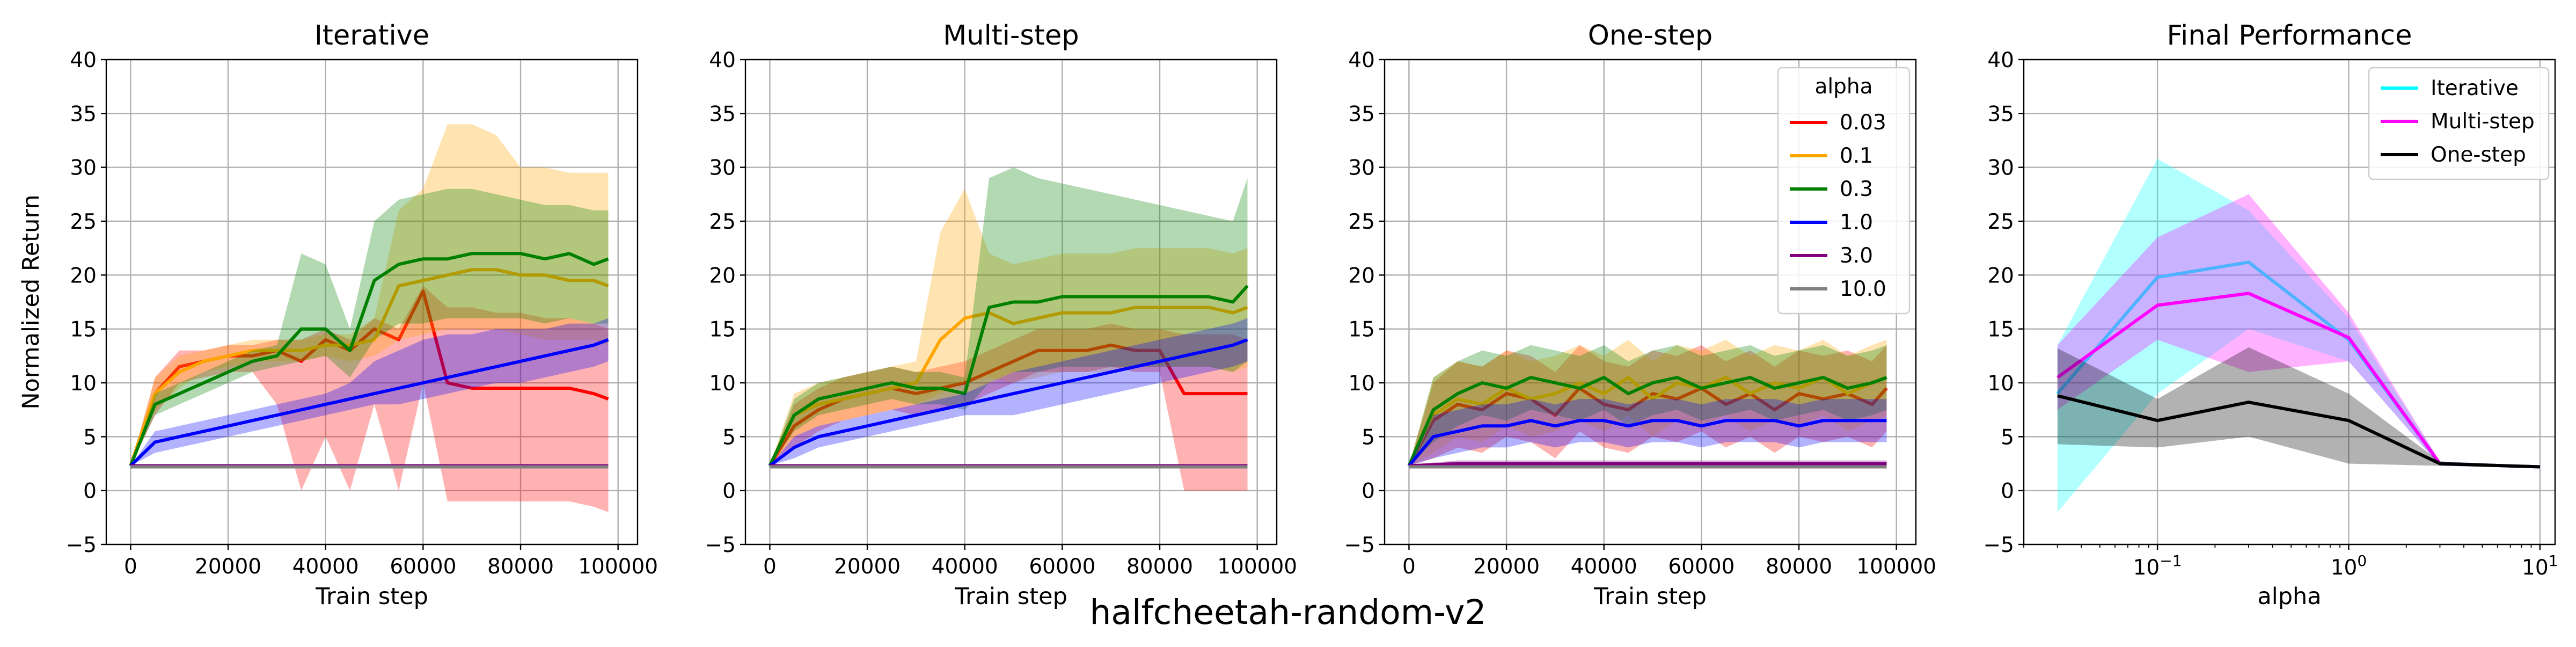  Describe the element at coordinates (2349, 566) in the screenshot. I see `x-tick-label: 10⁰` at that location.